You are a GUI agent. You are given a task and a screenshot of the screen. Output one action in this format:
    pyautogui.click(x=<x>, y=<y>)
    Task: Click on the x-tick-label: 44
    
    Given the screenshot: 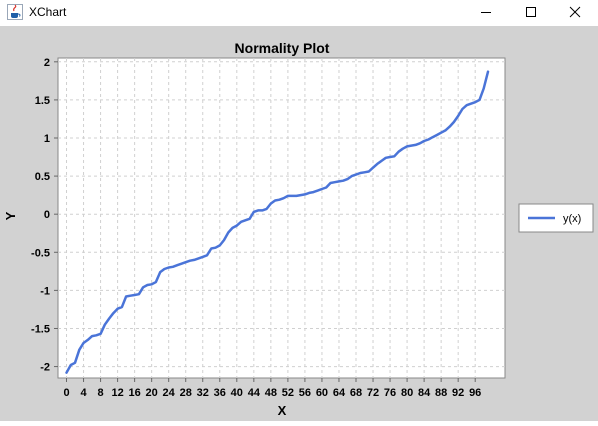 What is the action you would take?
    pyautogui.click(x=254, y=393)
    